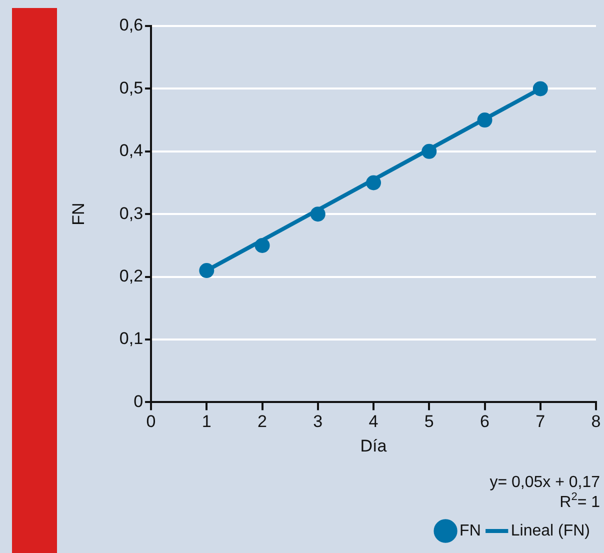 Image resolution: width=604 pixels, height=553 pixels. What do you see at coordinates (318, 422) in the screenshot?
I see `x-tick-label: 3` at bounding box center [318, 422].